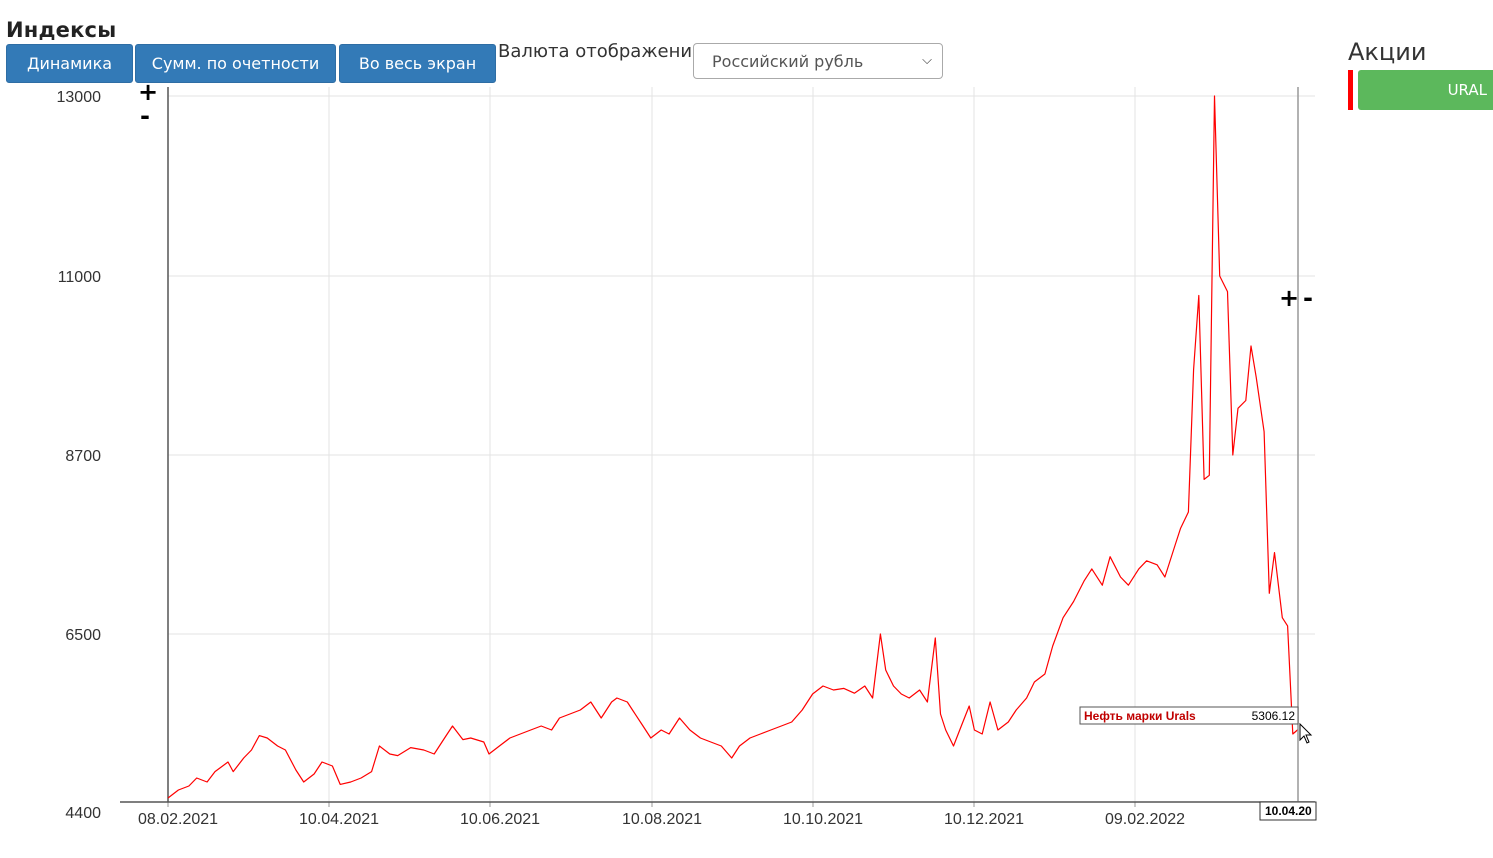 Image resolution: width=1493 pixels, height=858 pixels. Describe the element at coordinates (79, 97) in the screenshot. I see `y-tick-label: 13000` at that location.